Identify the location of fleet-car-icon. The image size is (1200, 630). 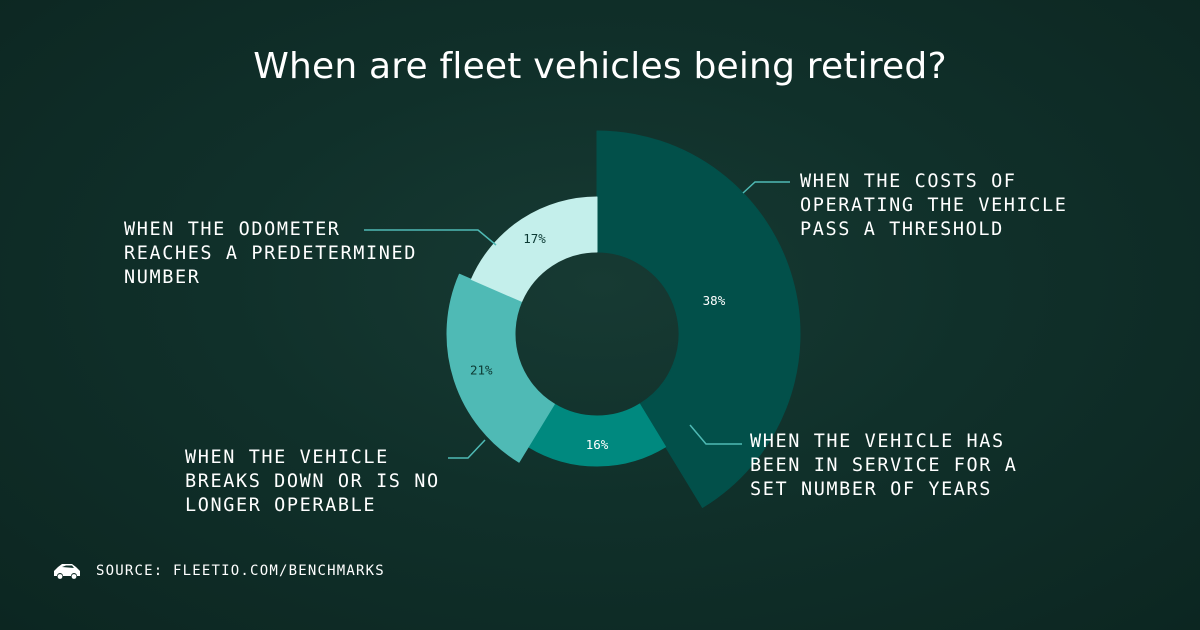
(67, 571).